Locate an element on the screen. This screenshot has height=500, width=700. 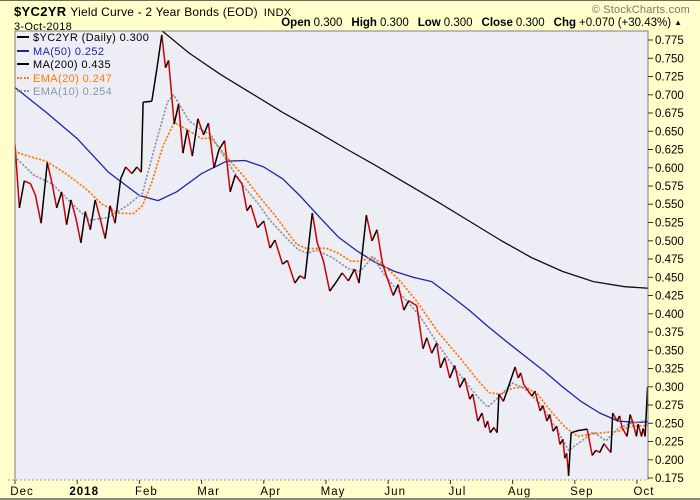
y-tick-label: 0.575 is located at coordinates (669, 187).